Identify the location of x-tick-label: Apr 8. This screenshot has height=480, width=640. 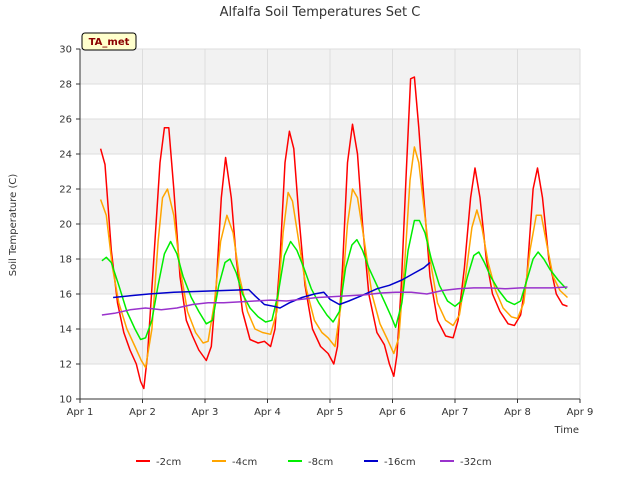
(517, 412).